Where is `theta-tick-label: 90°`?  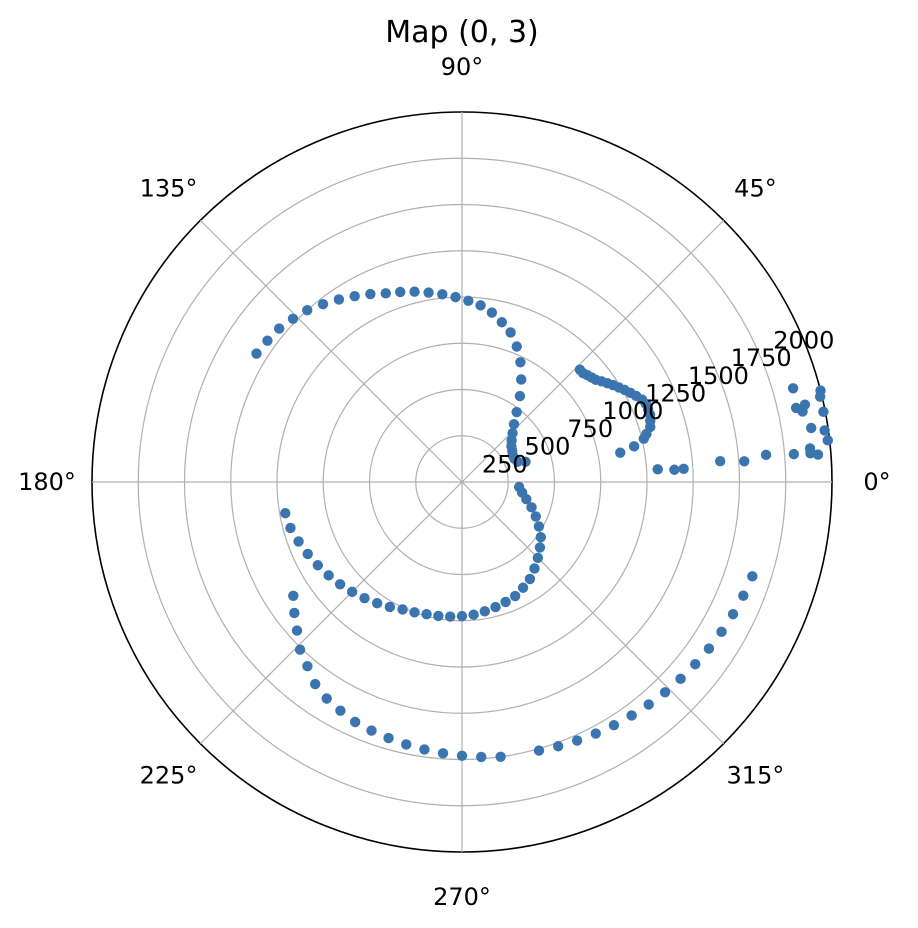 theta-tick-label: 90° is located at coordinates (462, 67).